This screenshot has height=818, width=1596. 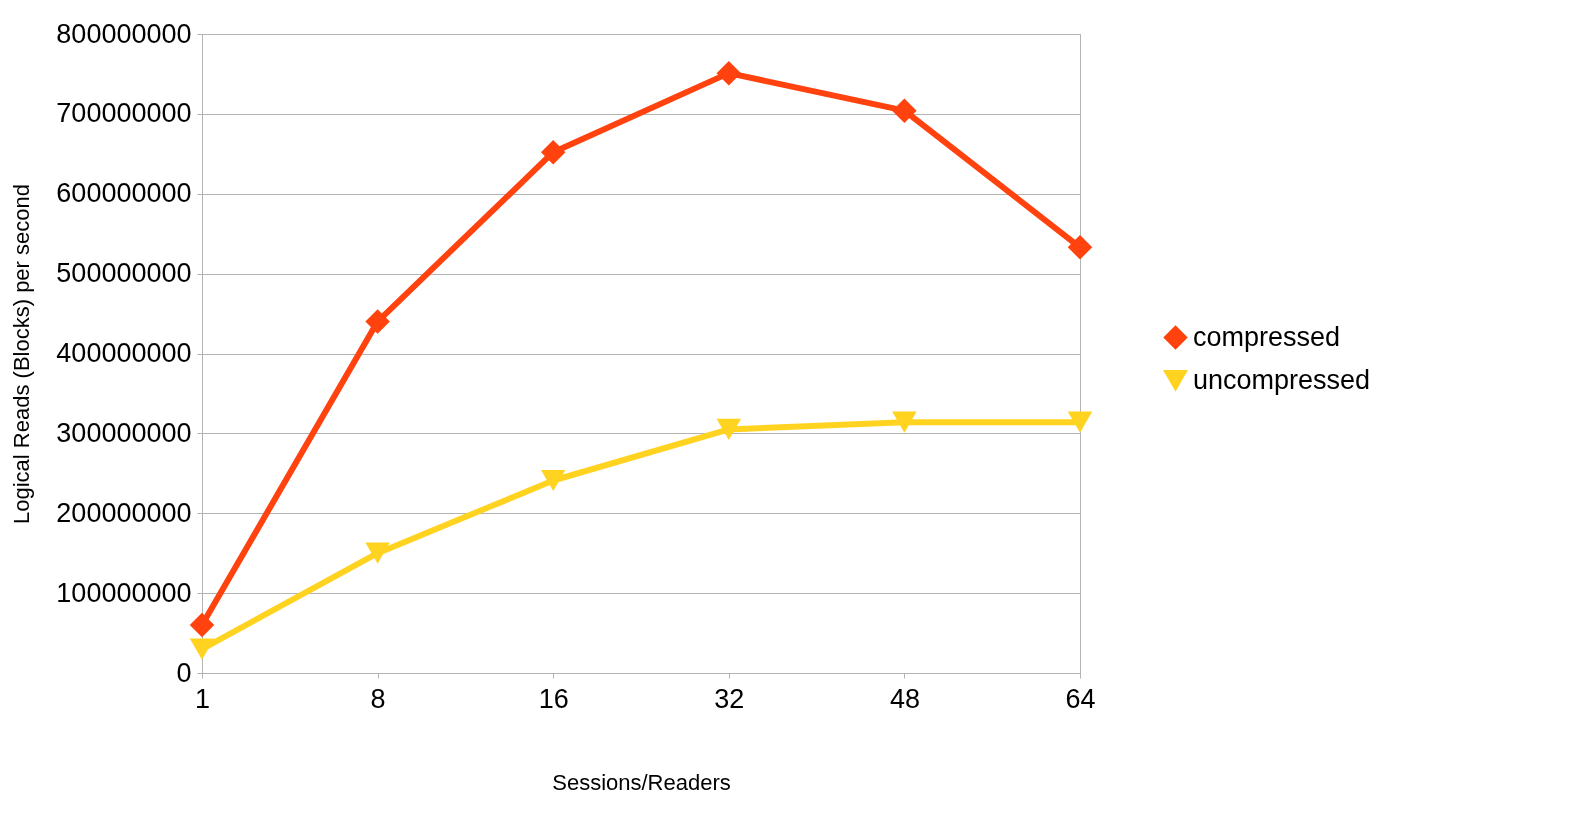 I want to click on y-tick-label: 500000000, so click(x=124, y=273).